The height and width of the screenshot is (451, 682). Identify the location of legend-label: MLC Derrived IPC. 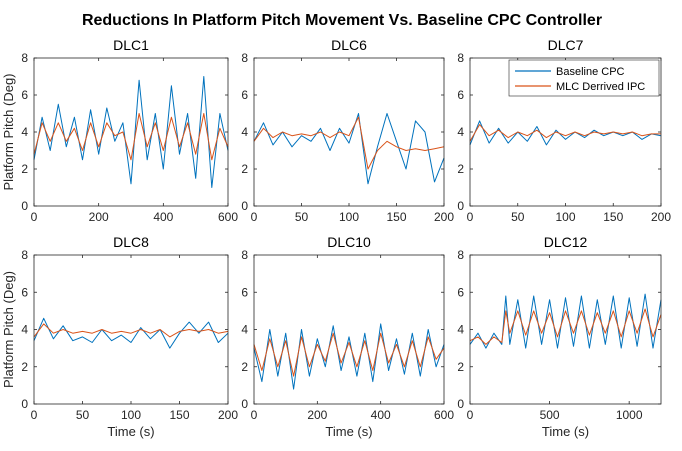
(600, 87).